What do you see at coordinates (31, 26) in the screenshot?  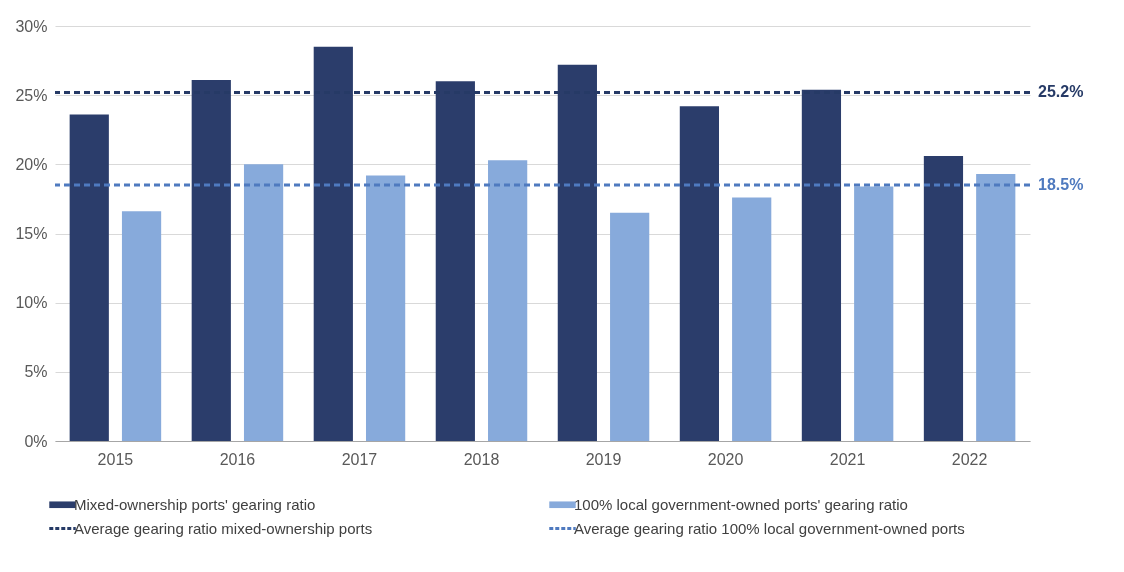 I see `y-tick-label: 30%` at bounding box center [31, 26].